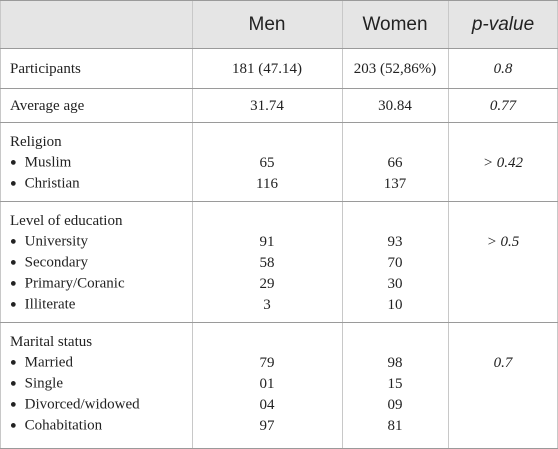 The width and height of the screenshot is (558, 449). Describe the element at coordinates (45, 184) in the screenshot. I see `item-label: Christian` at that location.